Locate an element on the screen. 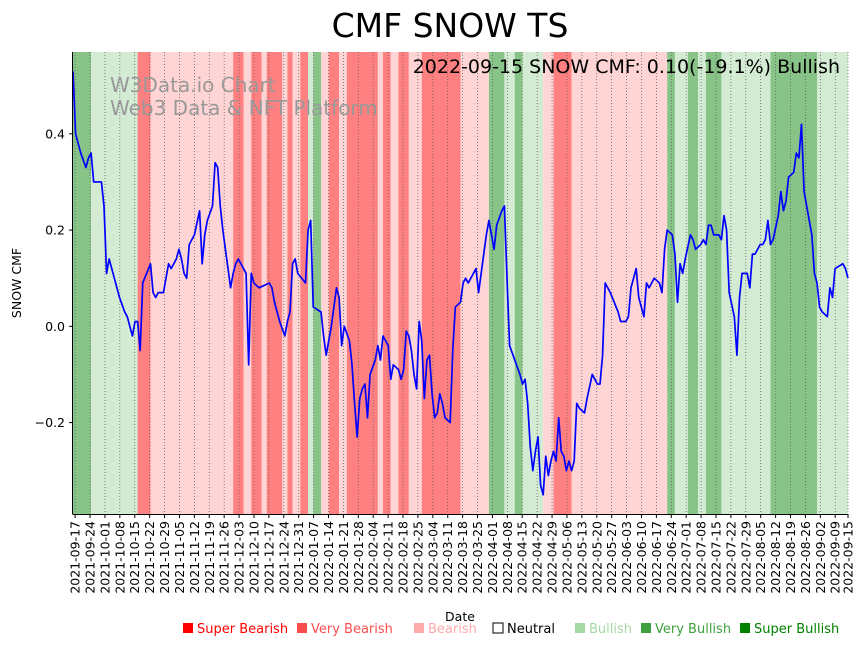  x-tick-label-16: 2022-01-07 is located at coordinates (313, 557).